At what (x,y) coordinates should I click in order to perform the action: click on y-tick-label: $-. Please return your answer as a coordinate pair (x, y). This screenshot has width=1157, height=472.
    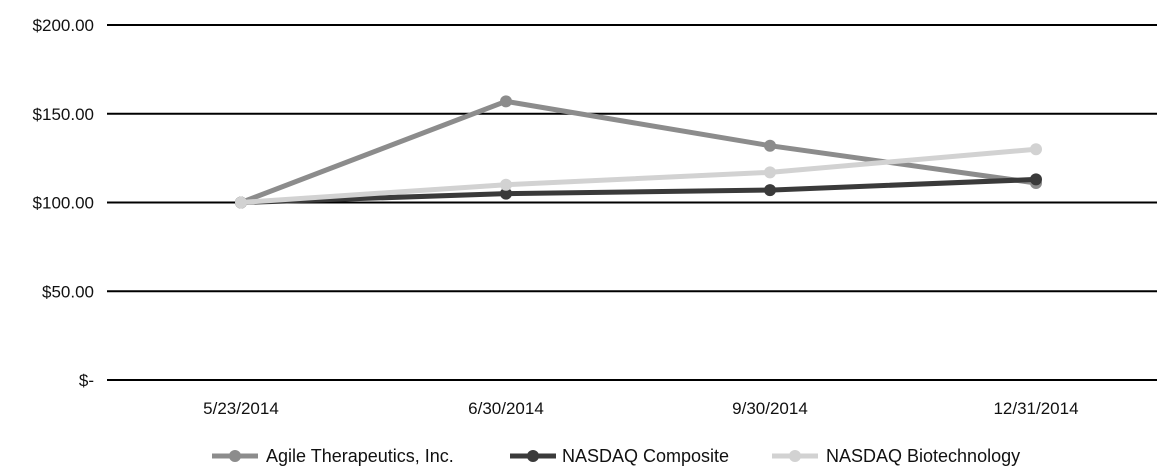
    Looking at the image, I should click on (86, 380).